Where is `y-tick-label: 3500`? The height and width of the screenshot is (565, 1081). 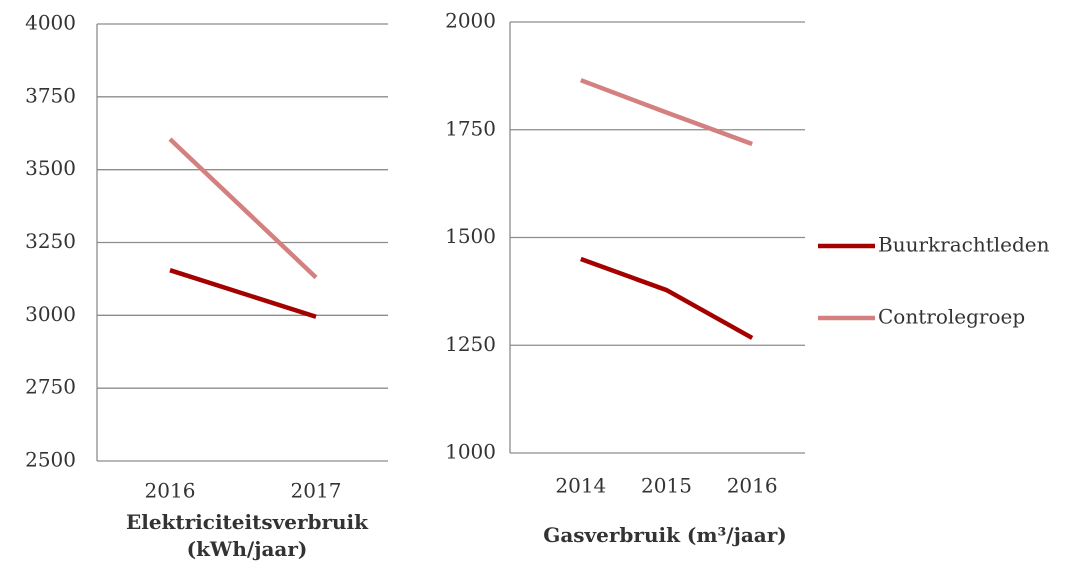
y-tick-label: 3500 is located at coordinates (50, 168).